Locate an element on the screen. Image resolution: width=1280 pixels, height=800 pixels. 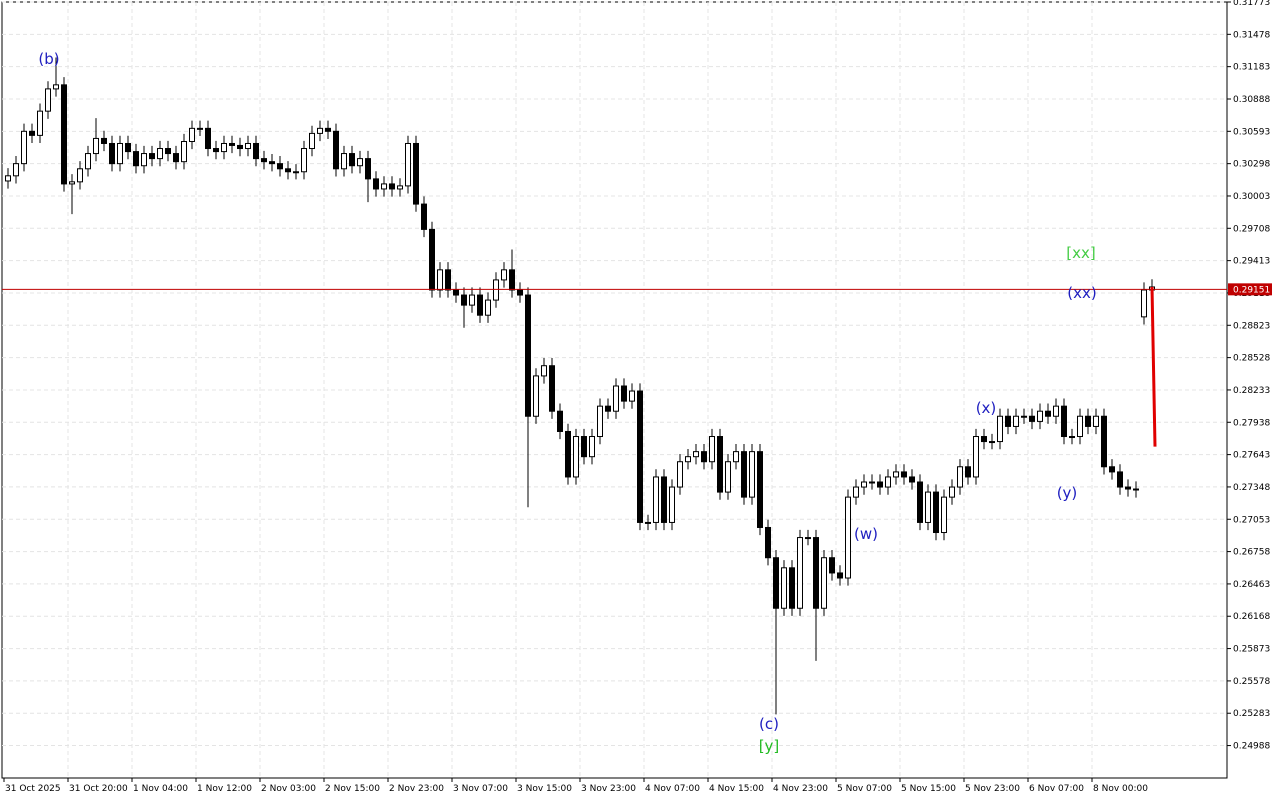
x-tick-label: 3 Nov 23:00 is located at coordinates (608, 789).